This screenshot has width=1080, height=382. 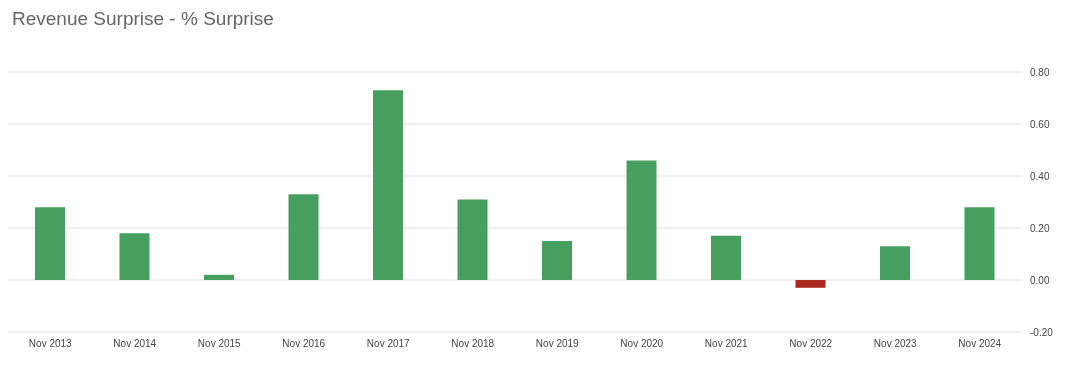 What do you see at coordinates (50, 344) in the screenshot?
I see `x-tick-label: Nov 2013` at bounding box center [50, 344].